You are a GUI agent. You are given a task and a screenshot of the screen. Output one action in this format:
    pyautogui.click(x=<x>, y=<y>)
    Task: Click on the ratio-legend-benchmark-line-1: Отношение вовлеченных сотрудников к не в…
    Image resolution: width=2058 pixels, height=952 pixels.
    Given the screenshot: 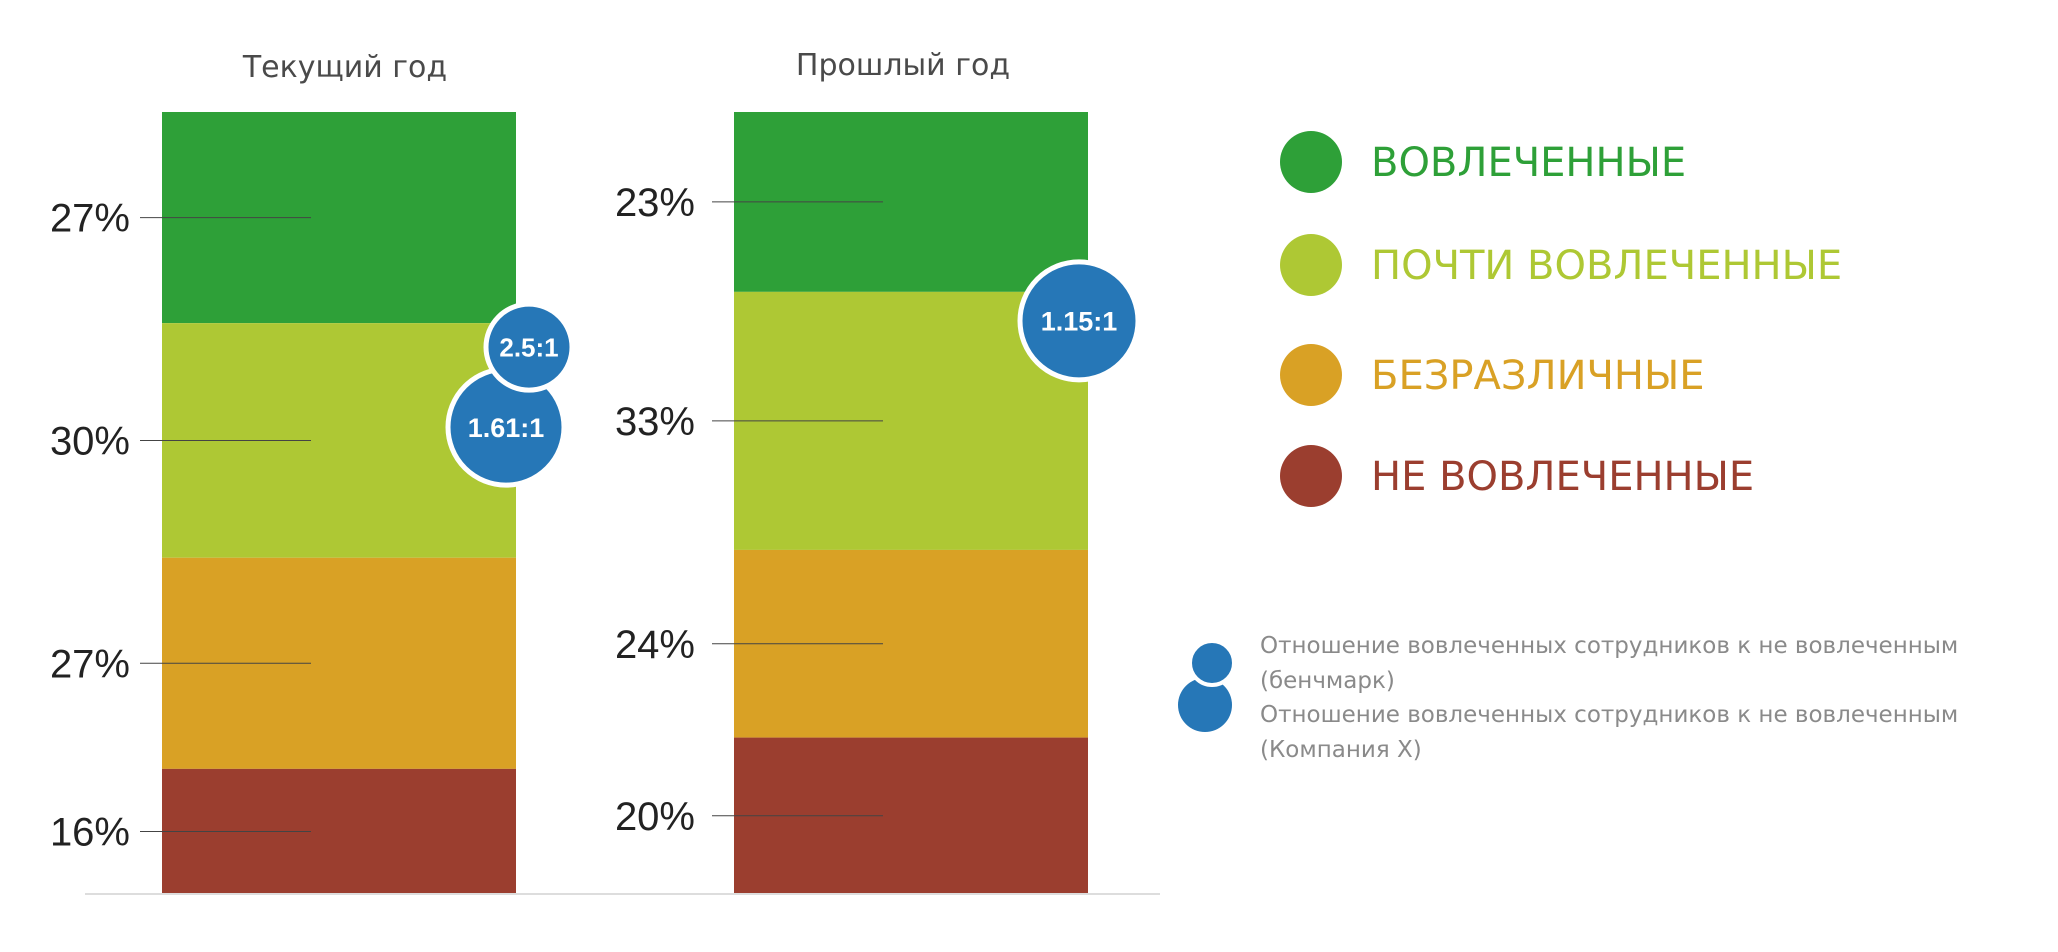 What is the action you would take?
    pyautogui.click(x=1609, y=646)
    